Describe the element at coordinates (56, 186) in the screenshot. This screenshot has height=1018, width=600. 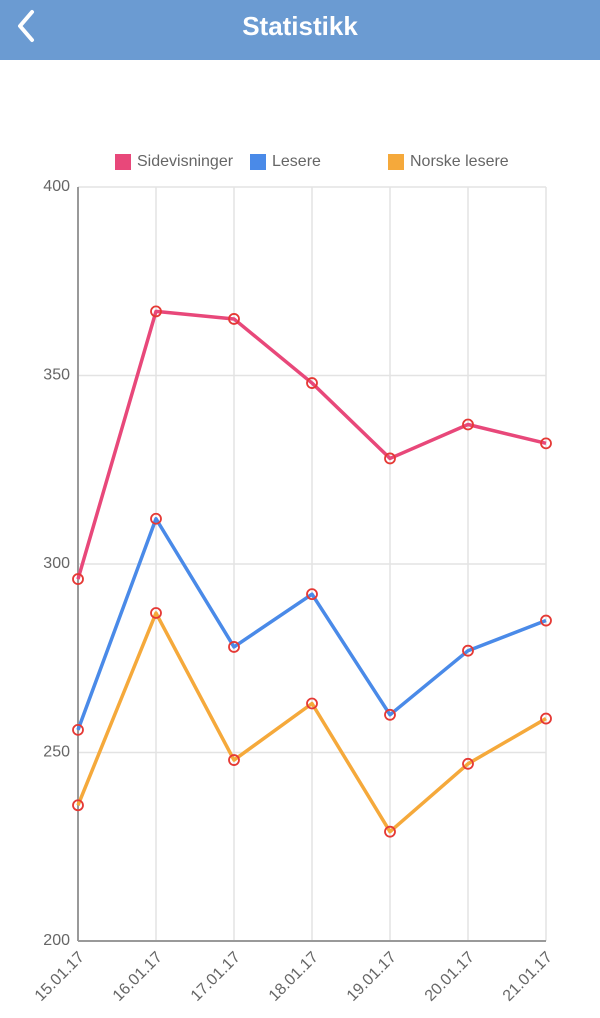
I see `y-tick-label: 400` at that location.